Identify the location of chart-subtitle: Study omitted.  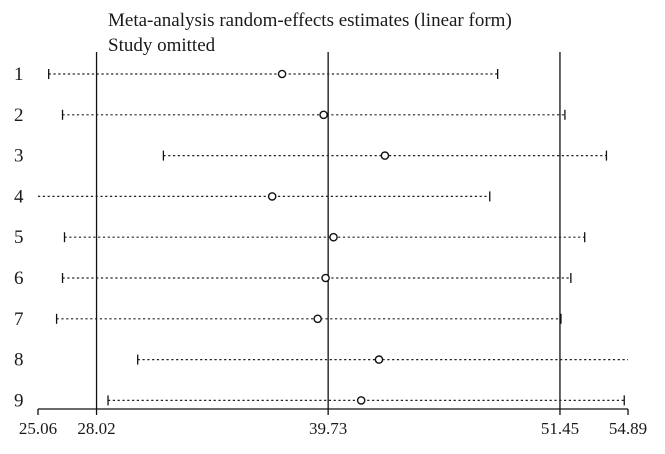
(162, 45).